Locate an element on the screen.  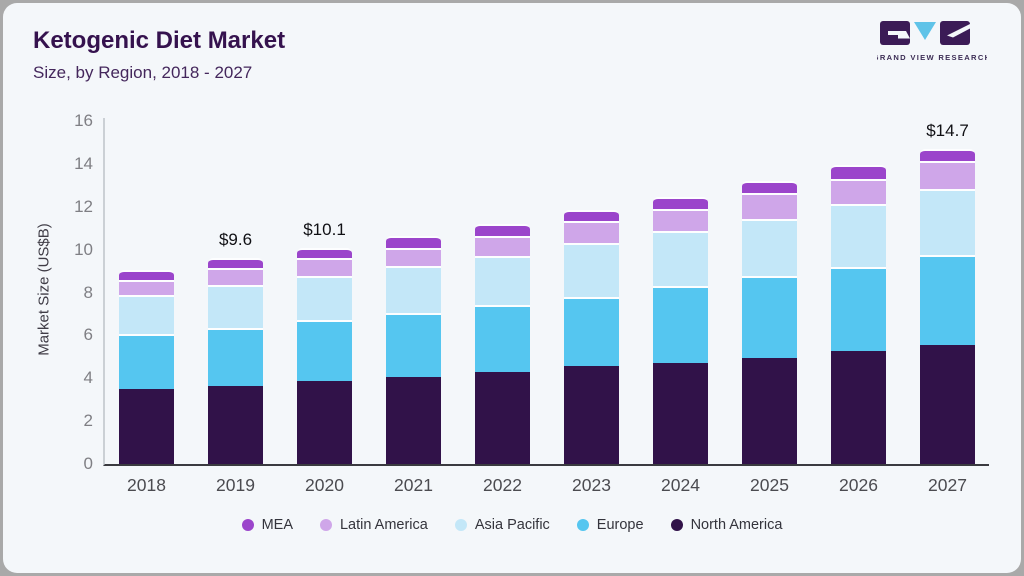
bar-segment-asia-pacific-2025 is located at coordinates (769, 247).